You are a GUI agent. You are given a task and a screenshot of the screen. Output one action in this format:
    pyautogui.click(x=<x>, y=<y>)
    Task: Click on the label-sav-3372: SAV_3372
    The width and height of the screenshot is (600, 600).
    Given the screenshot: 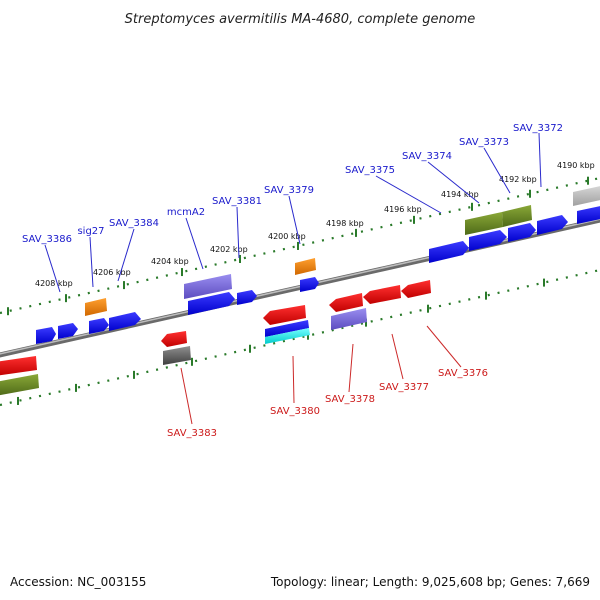 What is the action you would take?
    pyautogui.click(x=538, y=128)
    